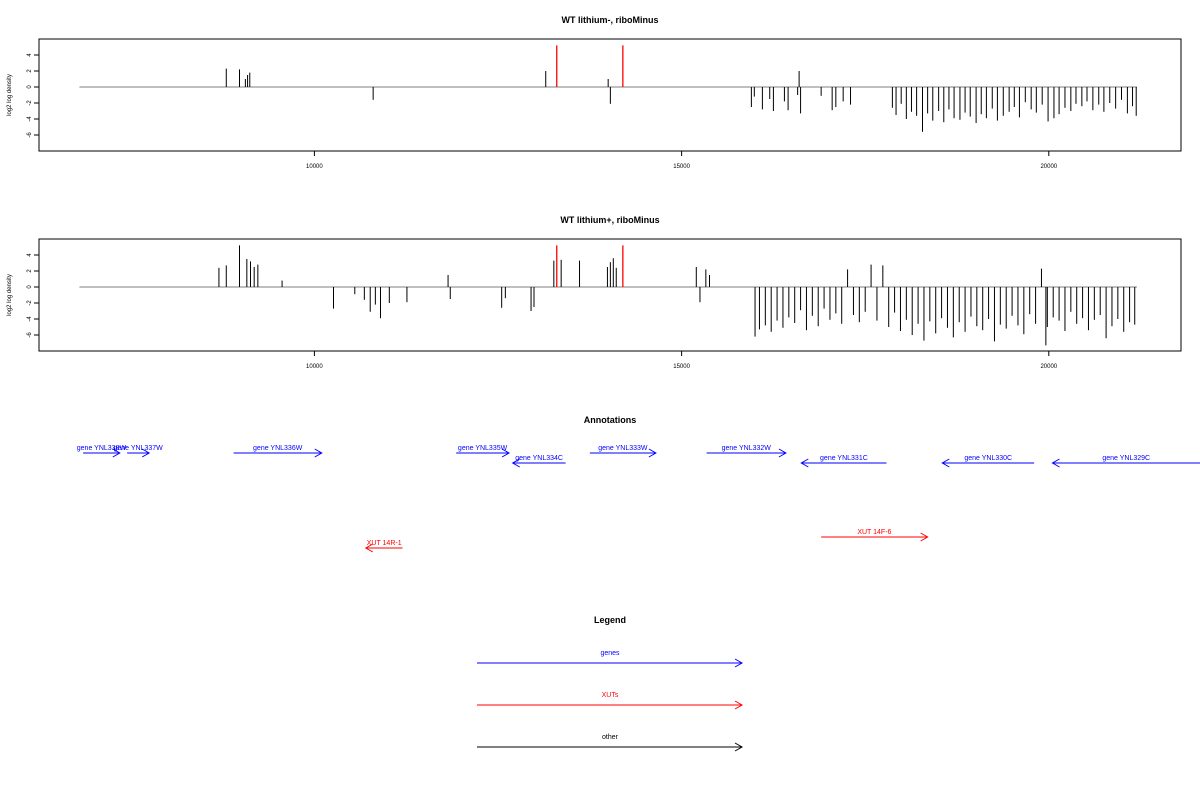 Image resolution: width=1200 pixels, height=805 pixels. What do you see at coordinates (590, 66) in the screenshot?
I see `panel-1-markers` at bounding box center [590, 66].